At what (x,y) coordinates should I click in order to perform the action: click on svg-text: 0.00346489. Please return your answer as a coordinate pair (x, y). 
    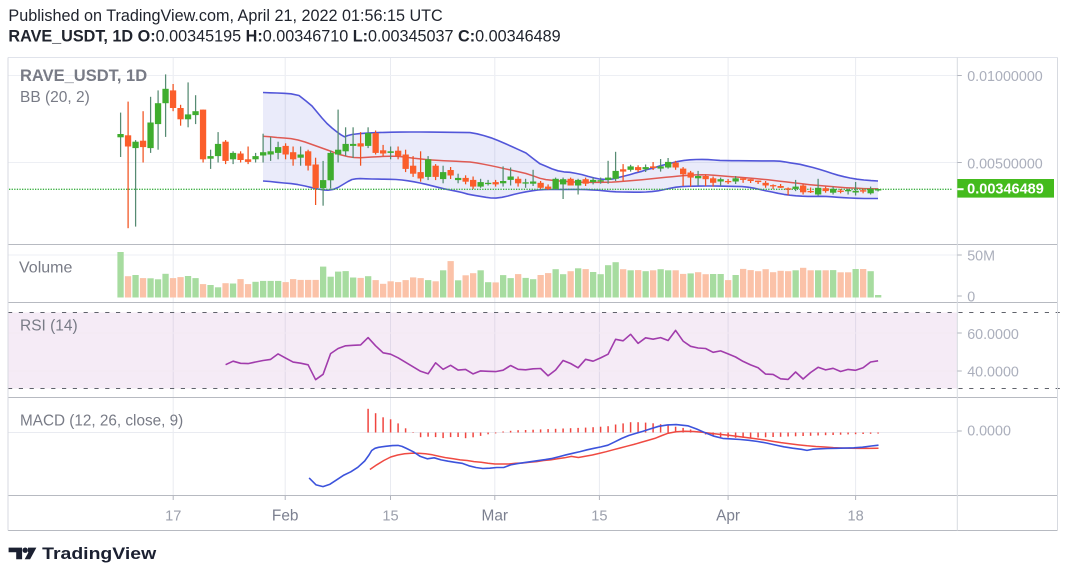
    Looking at the image, I should click on (1005, 189).